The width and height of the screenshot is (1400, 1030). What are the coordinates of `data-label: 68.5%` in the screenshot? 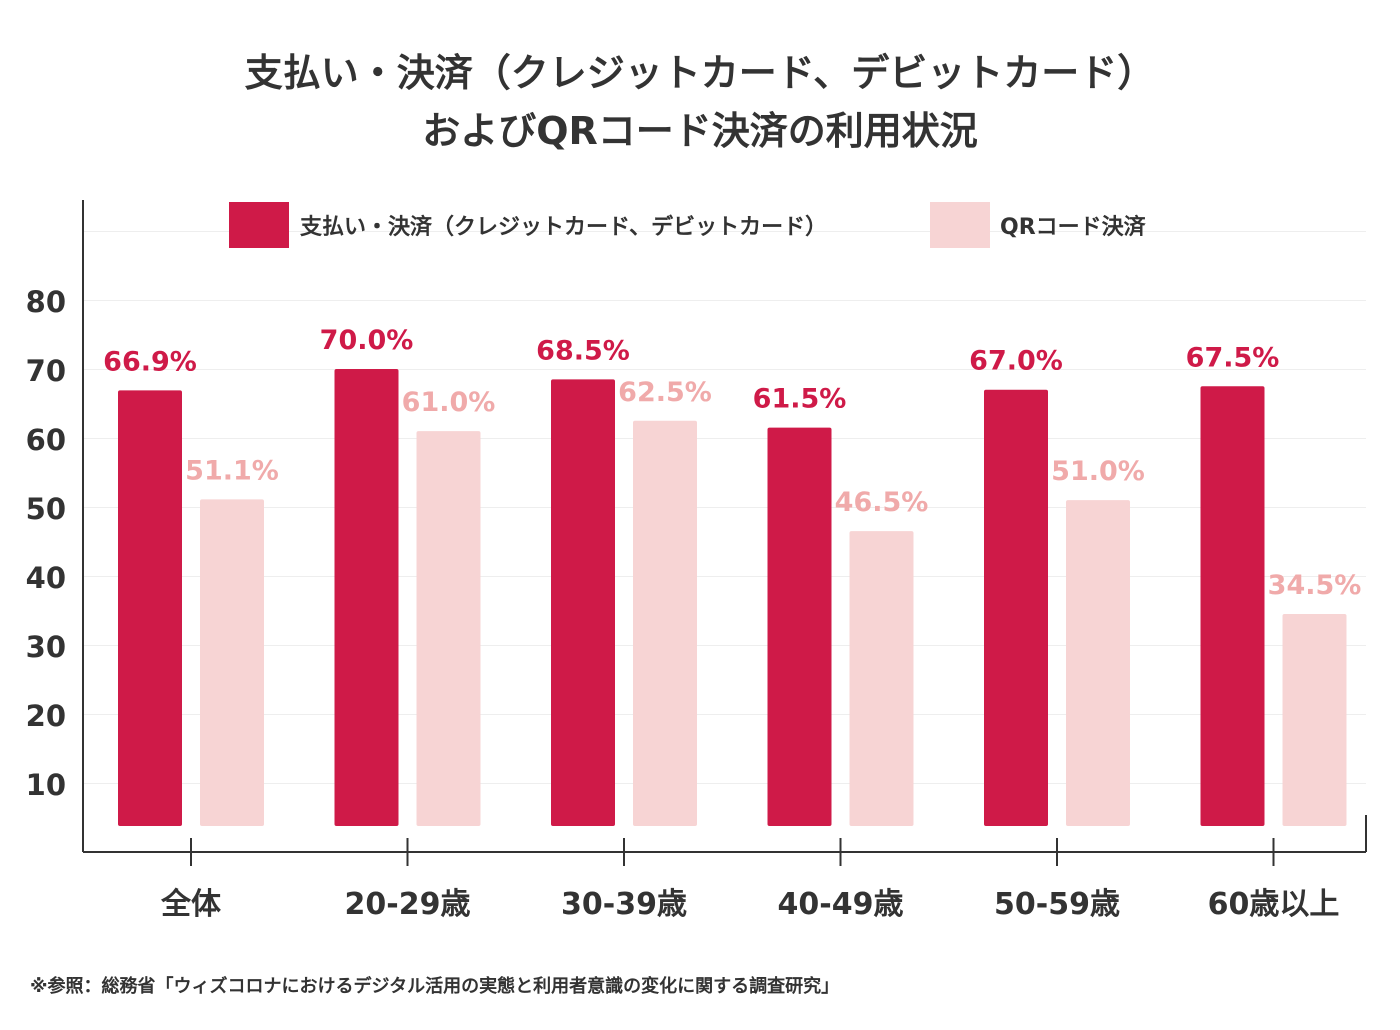 It's located at (583, 350).